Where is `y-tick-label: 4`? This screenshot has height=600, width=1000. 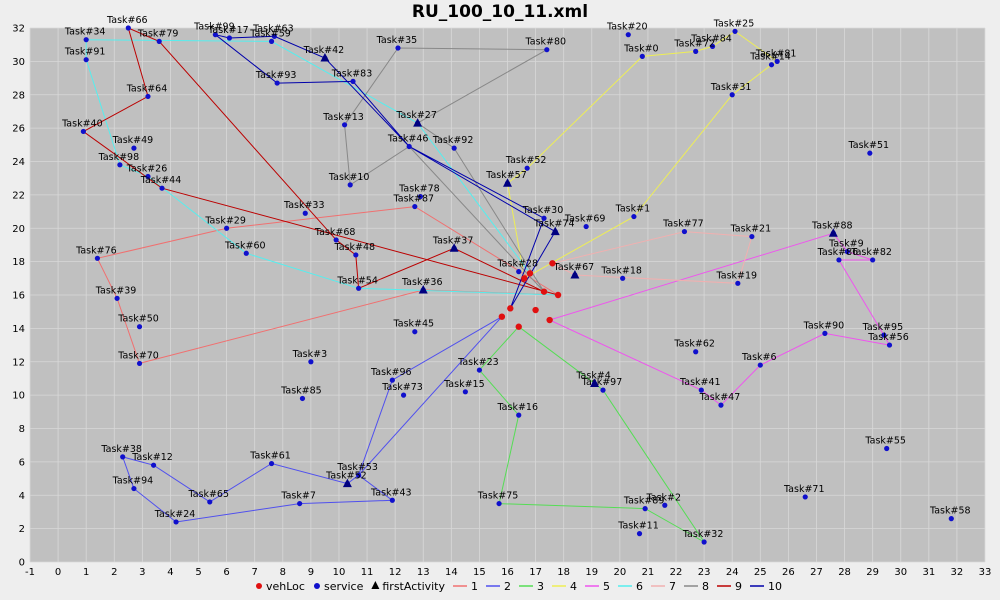
y-tick-label: 4 is located at coordinates (22, 496).